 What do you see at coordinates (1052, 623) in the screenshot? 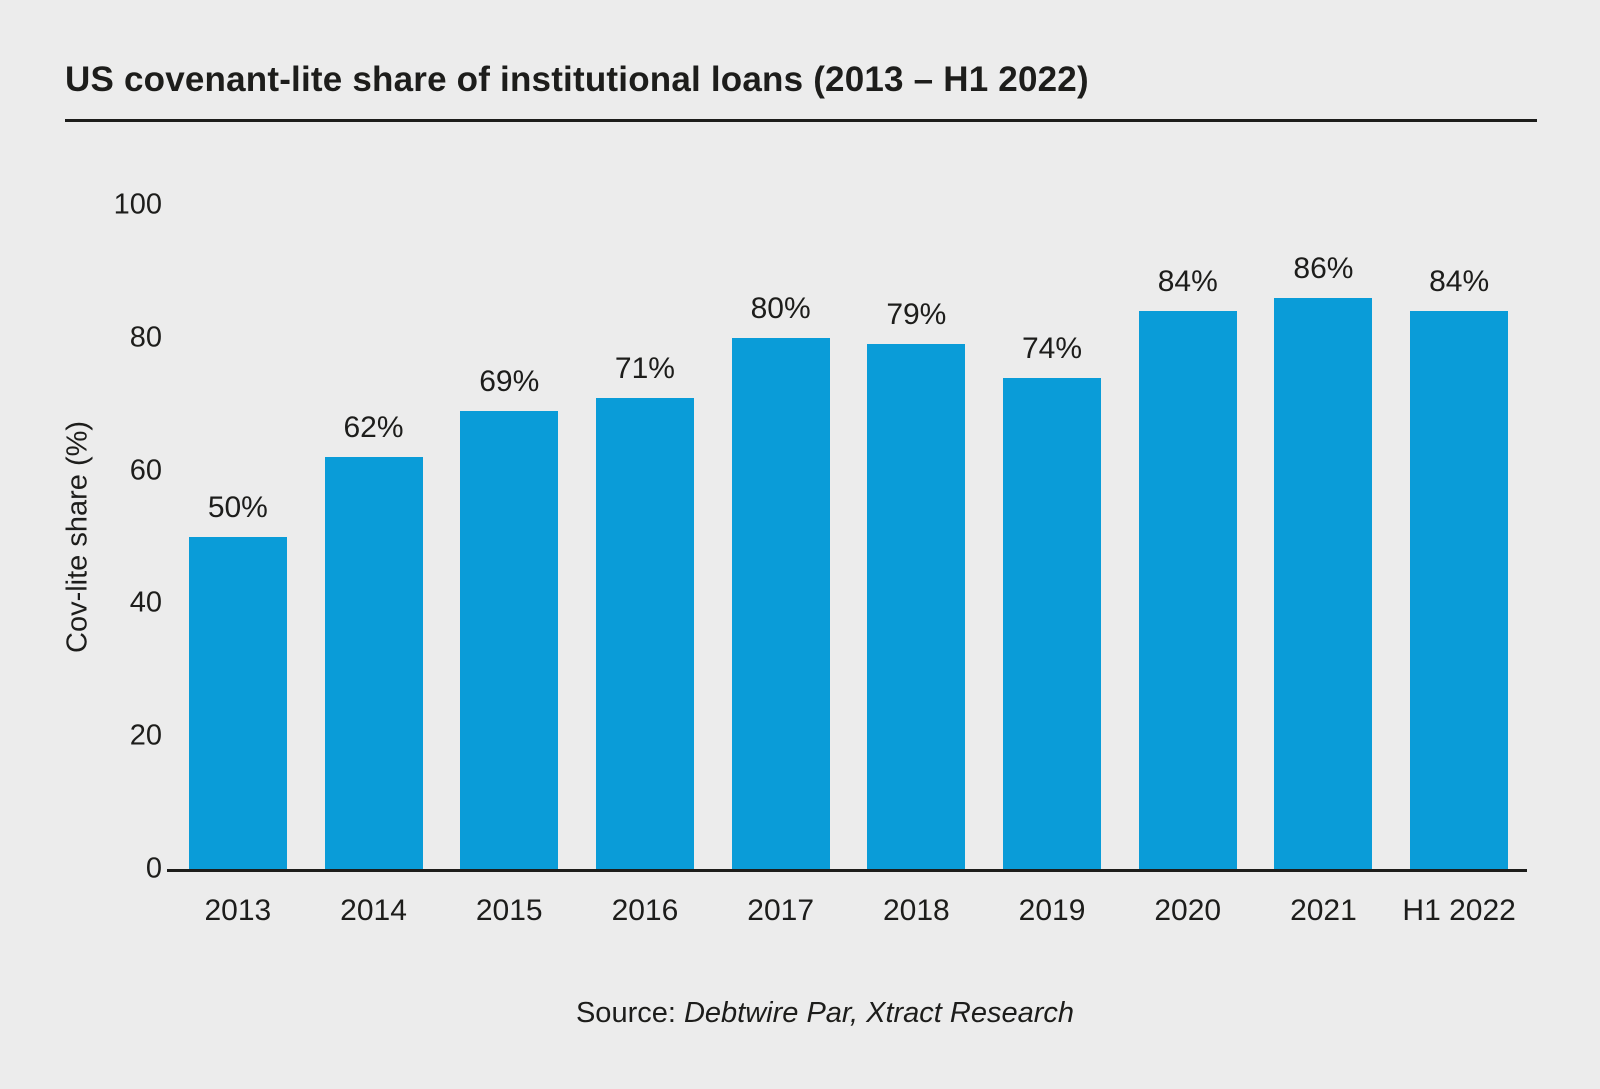
I see `bar-2019` at bounding box center [1052, 623].